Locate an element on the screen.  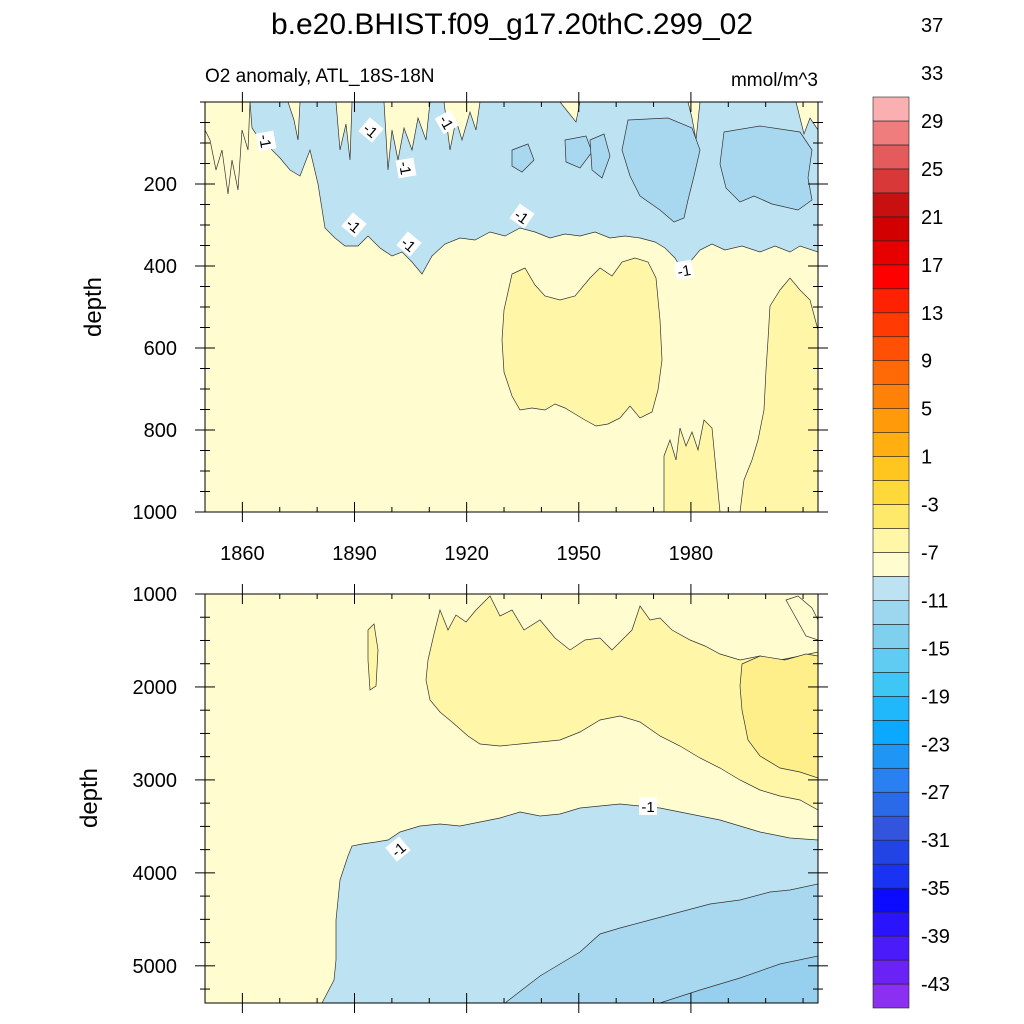
x-tick-label: 1920 is located at coordinates (466, 554).